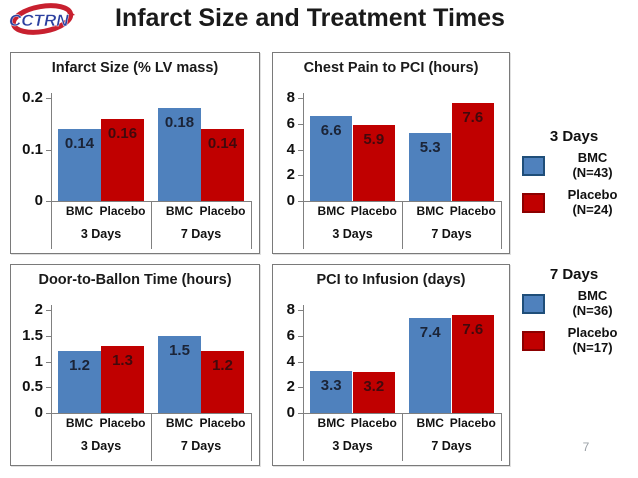 The image size is (638, 478). Describe the element at coordinates (222, 366) in the screenshot. I see `bar-value-label: 1.2` at that location.